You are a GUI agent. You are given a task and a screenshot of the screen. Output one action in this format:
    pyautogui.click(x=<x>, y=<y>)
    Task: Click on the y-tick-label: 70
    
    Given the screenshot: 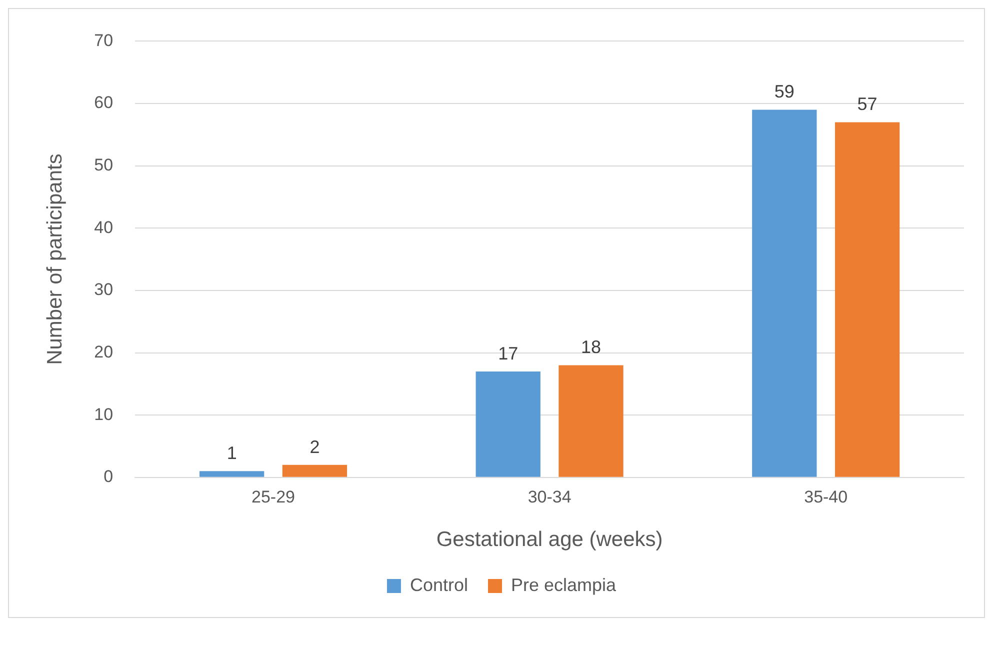 What is the action you would take?
    pyautogui.click(x=104, y=40)
    